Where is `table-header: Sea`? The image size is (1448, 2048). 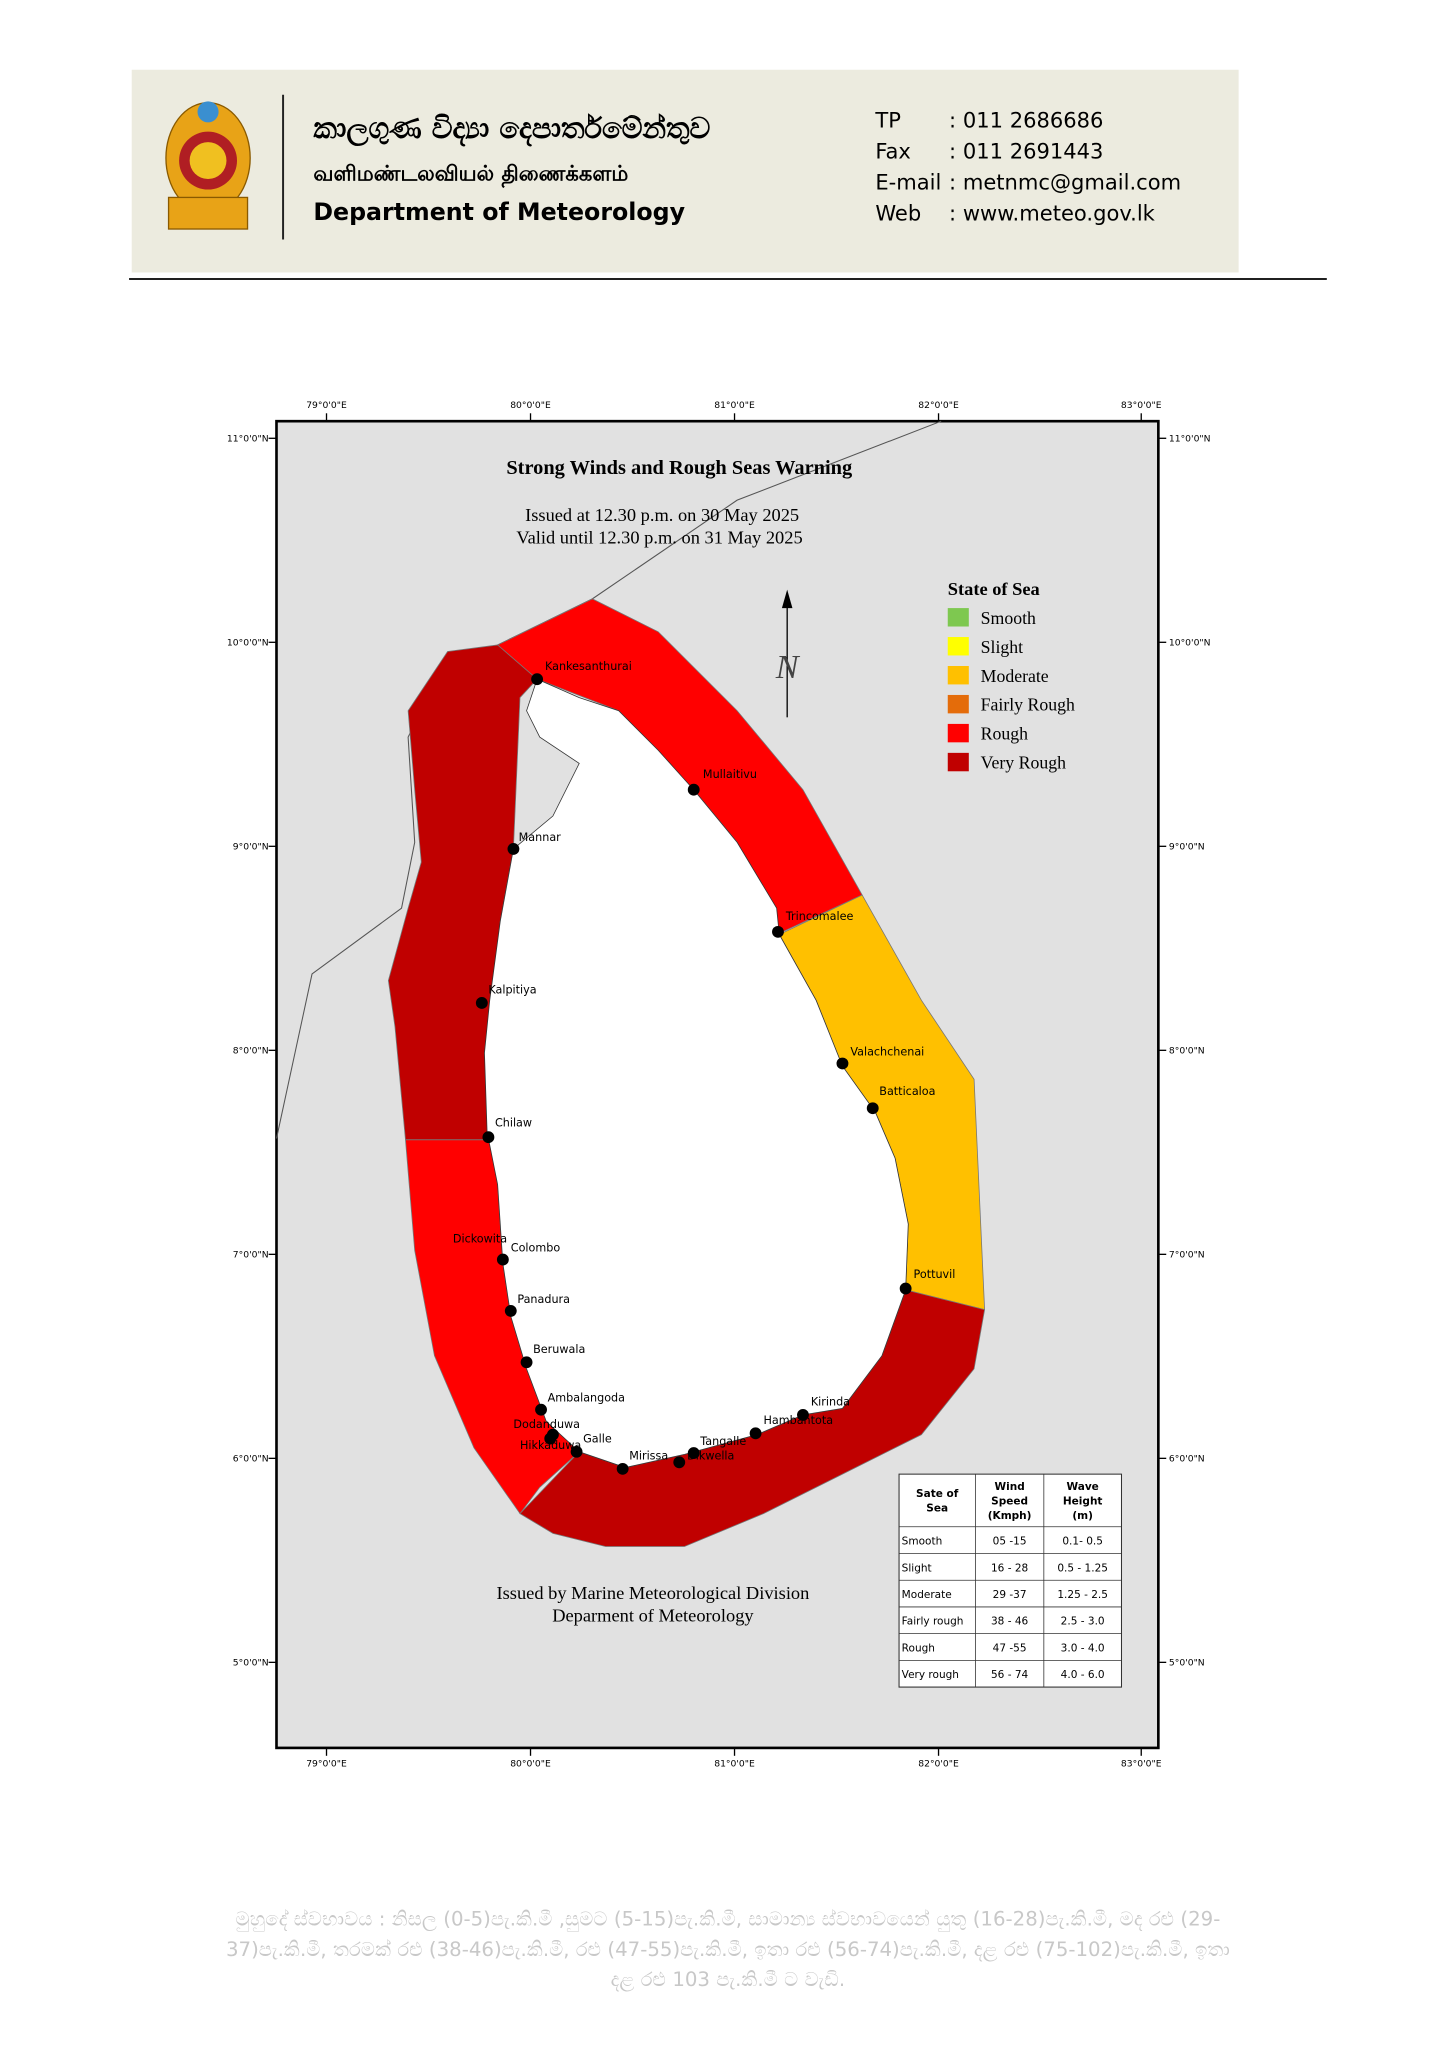
table-header: Sea is located at coordinates (937, 1509).